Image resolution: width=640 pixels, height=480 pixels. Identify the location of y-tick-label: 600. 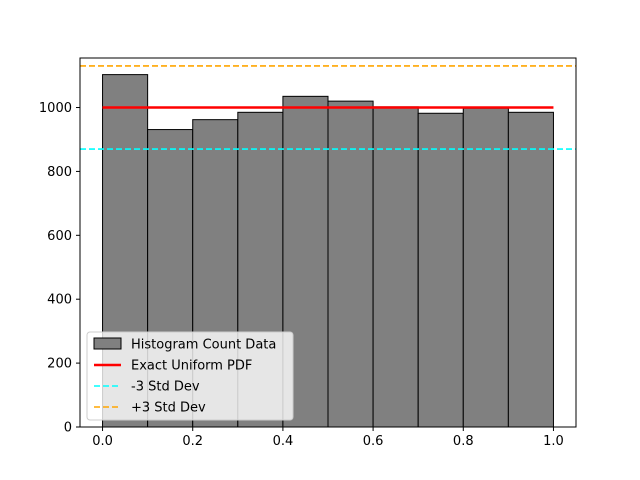
(59, 236).